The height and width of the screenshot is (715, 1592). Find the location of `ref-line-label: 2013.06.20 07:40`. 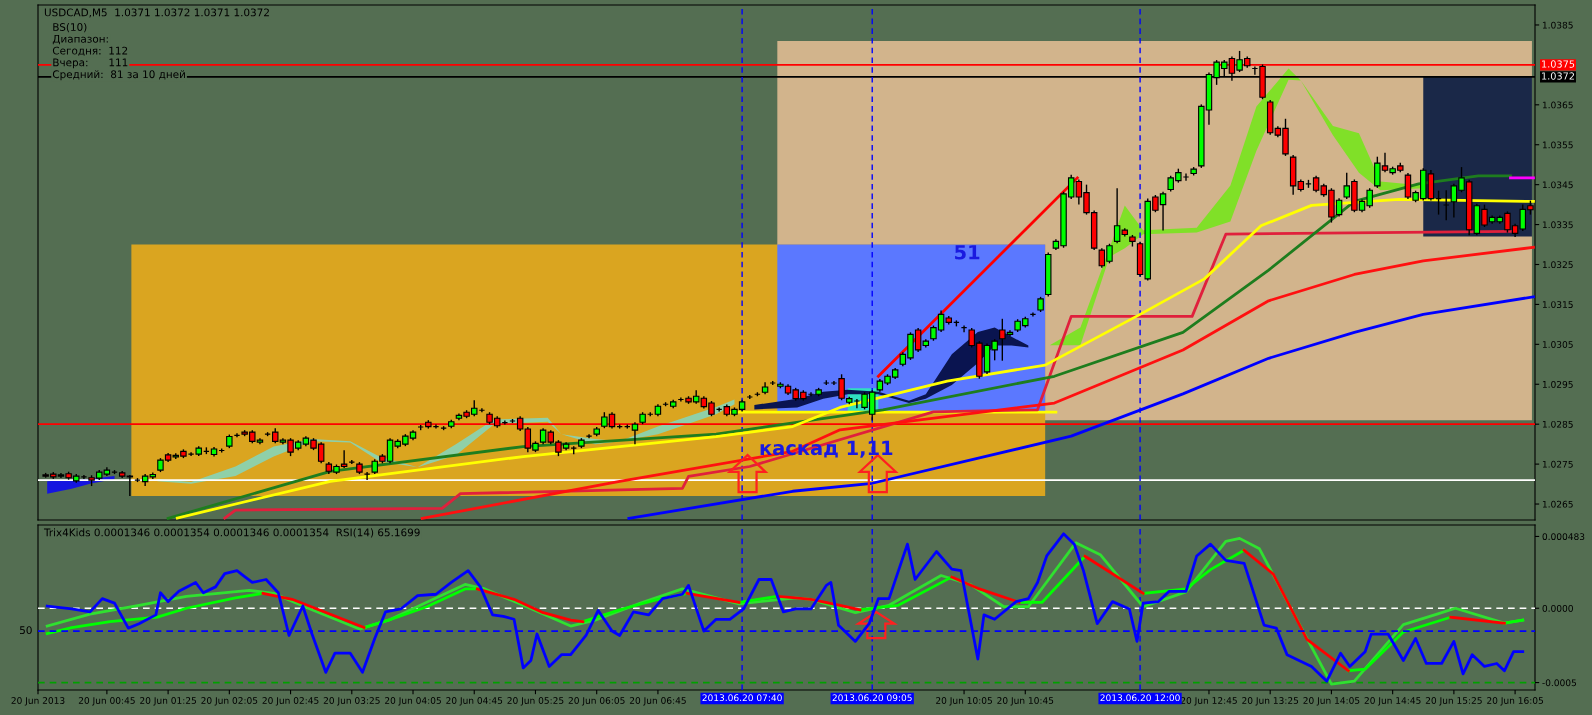

ref-line-label: 2013.06.20 07:40 is located at coordinates (742, 698).